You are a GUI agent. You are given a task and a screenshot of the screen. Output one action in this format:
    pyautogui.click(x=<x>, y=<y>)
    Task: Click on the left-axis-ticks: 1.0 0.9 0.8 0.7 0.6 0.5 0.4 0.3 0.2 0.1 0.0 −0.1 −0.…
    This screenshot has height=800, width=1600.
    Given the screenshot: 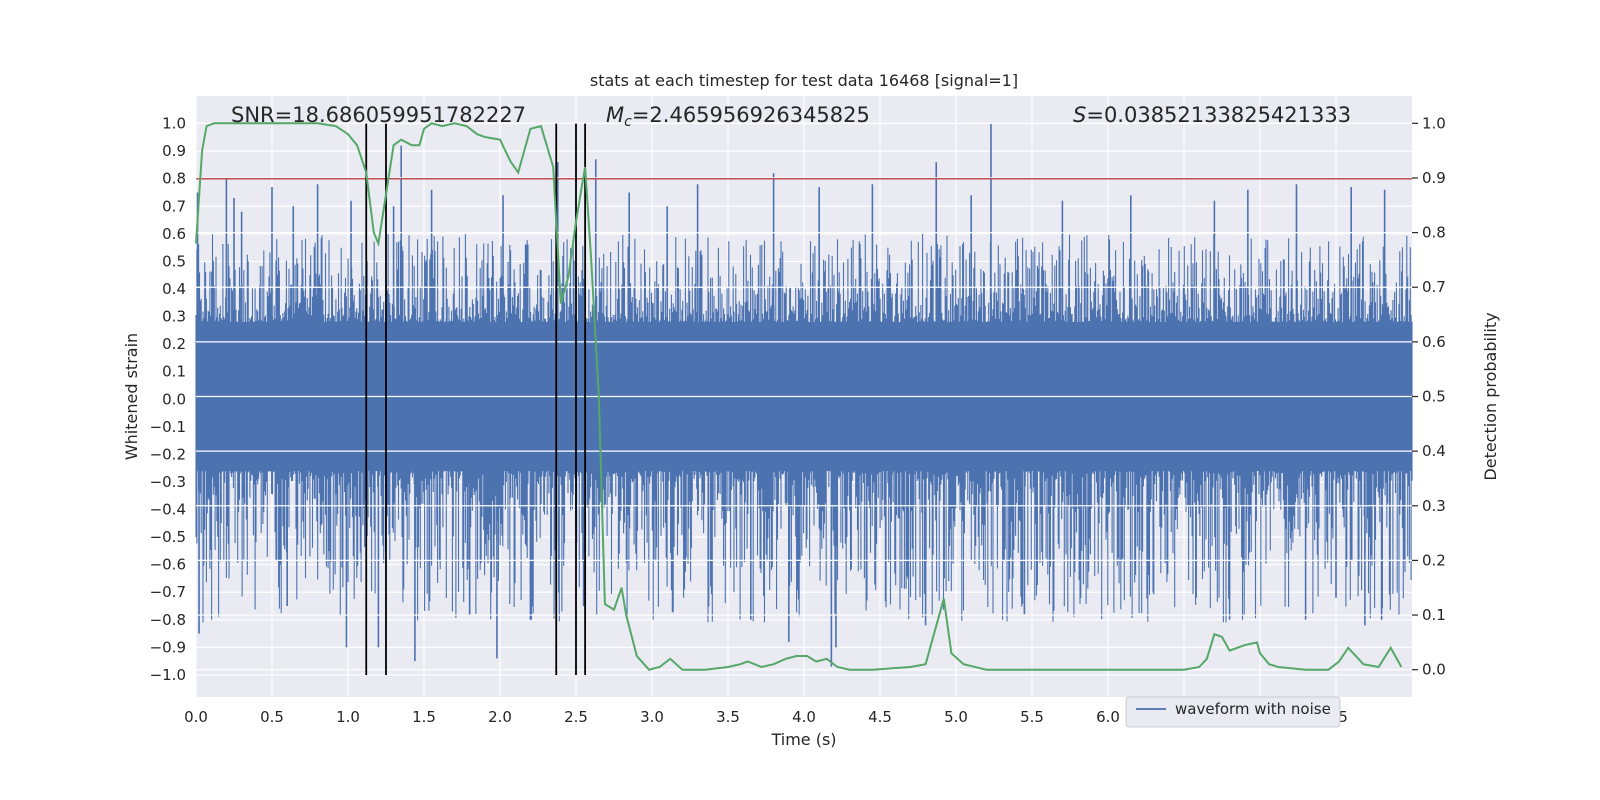 What is the action you would take?
    pyautogui.click(x=168, y=399)
    